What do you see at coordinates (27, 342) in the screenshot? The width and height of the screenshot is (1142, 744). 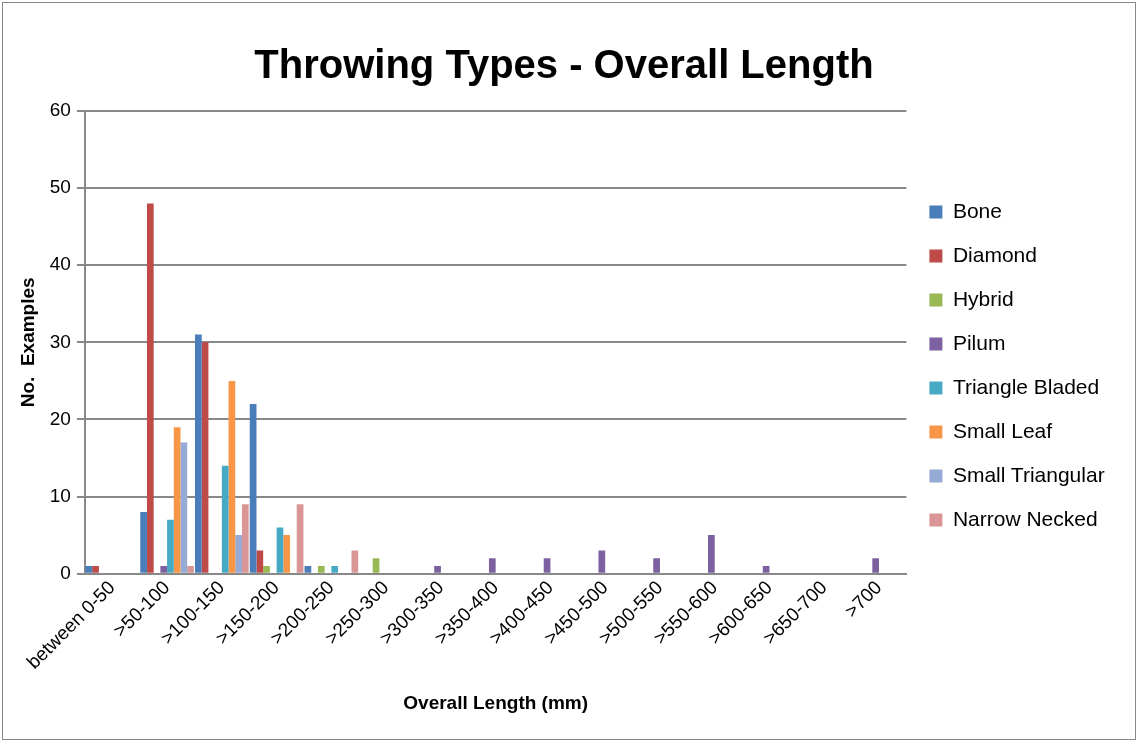 I see `y-axis-title: No. Examples` at bounding box center [27, 342].